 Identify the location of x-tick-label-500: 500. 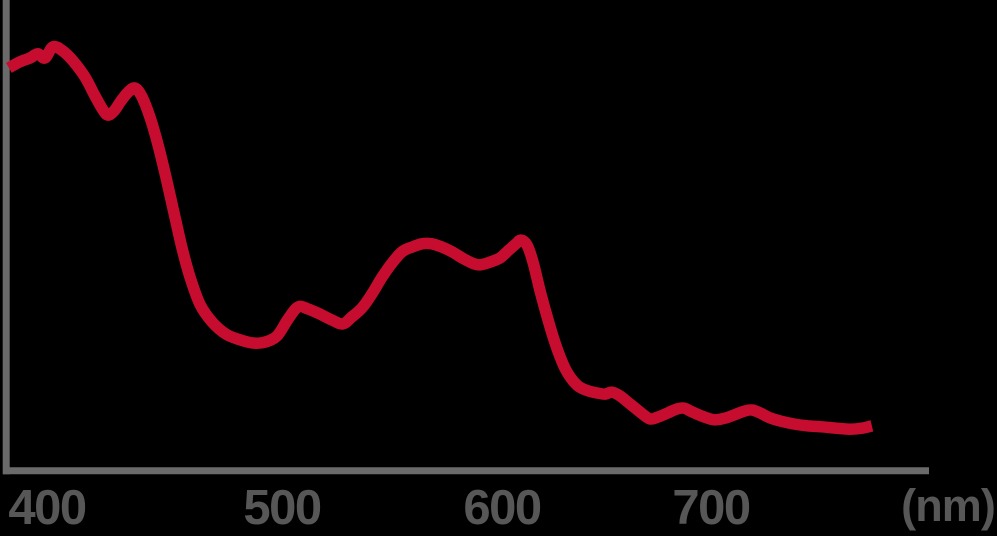
(282, 508).